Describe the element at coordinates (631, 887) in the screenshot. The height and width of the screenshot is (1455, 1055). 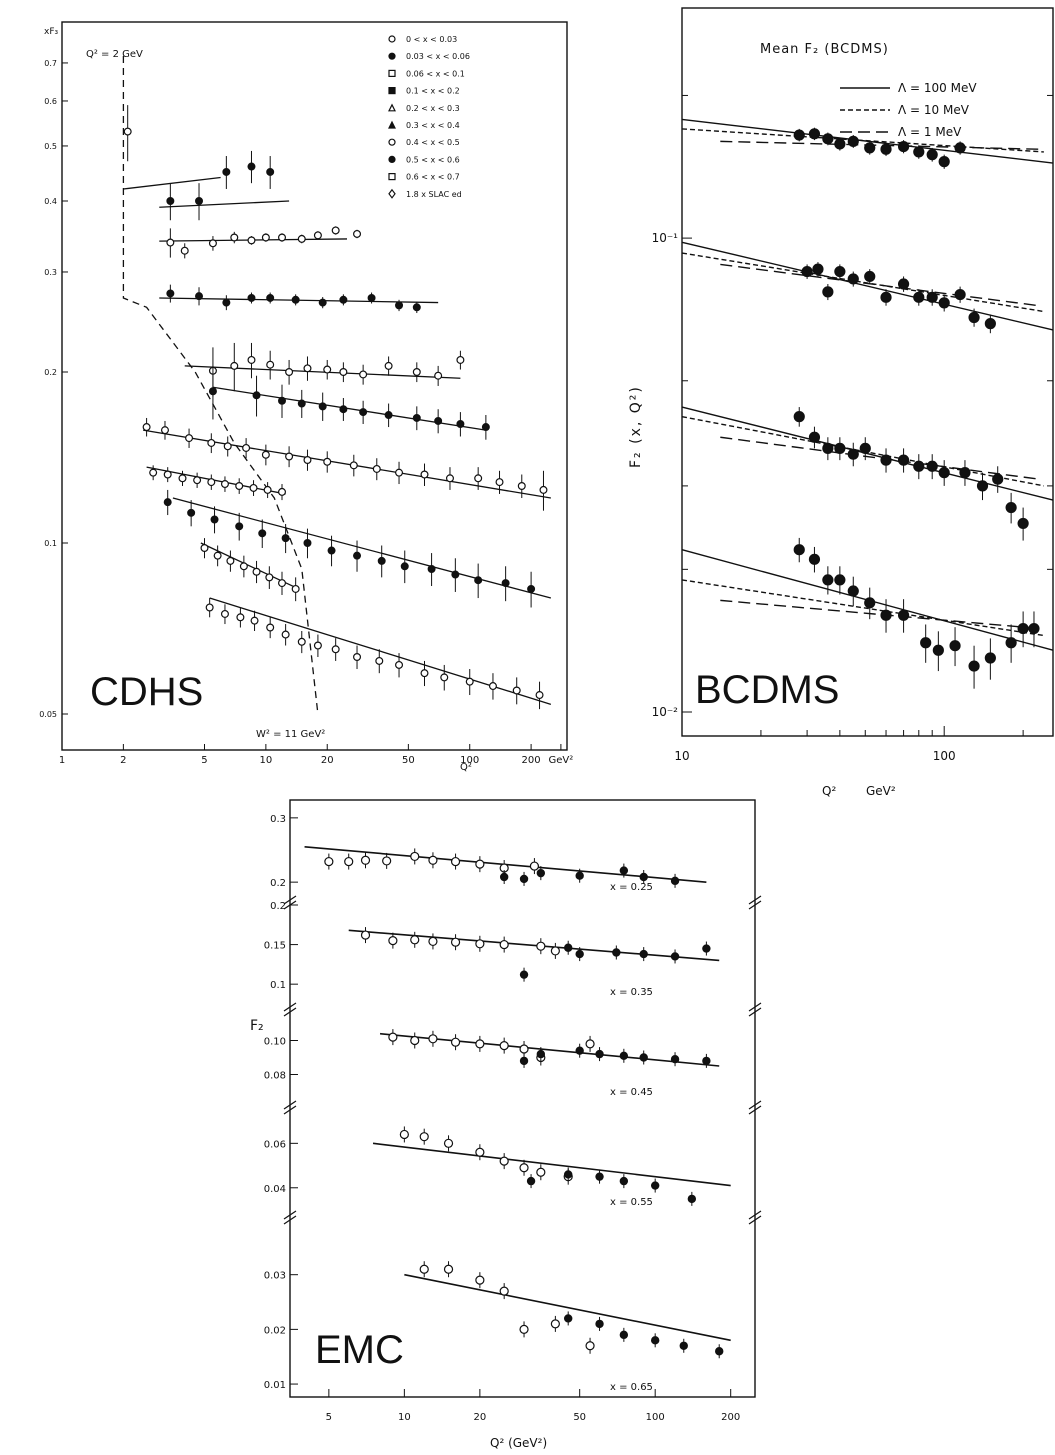
I see `emc-subpanel-label: x = 0.25` at that location.